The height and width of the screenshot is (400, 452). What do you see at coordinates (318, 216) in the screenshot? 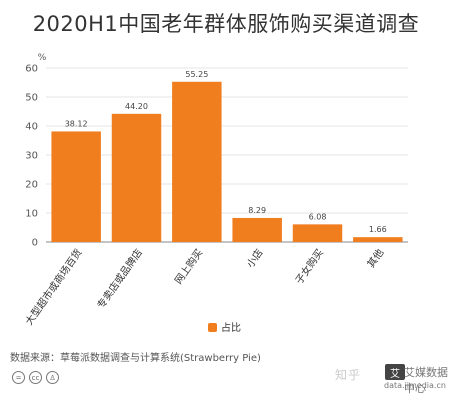
I see `bar-value-label: 6.08` at bounding box center [318, 216].